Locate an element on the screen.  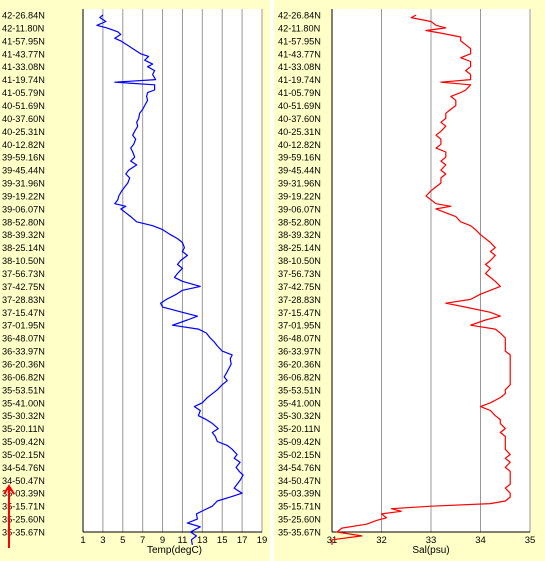
x-tick-label: 5 is located at coordinates (122, 540).